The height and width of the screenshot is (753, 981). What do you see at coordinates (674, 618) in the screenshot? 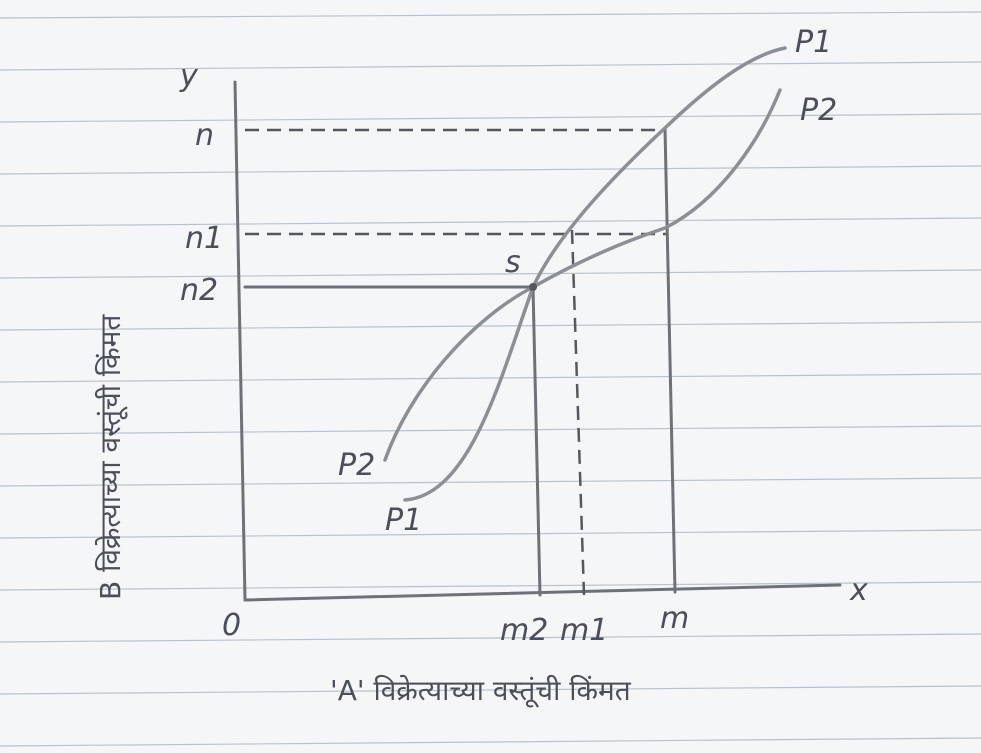
I see `x-mark: m` at bounding box center [674, 618].